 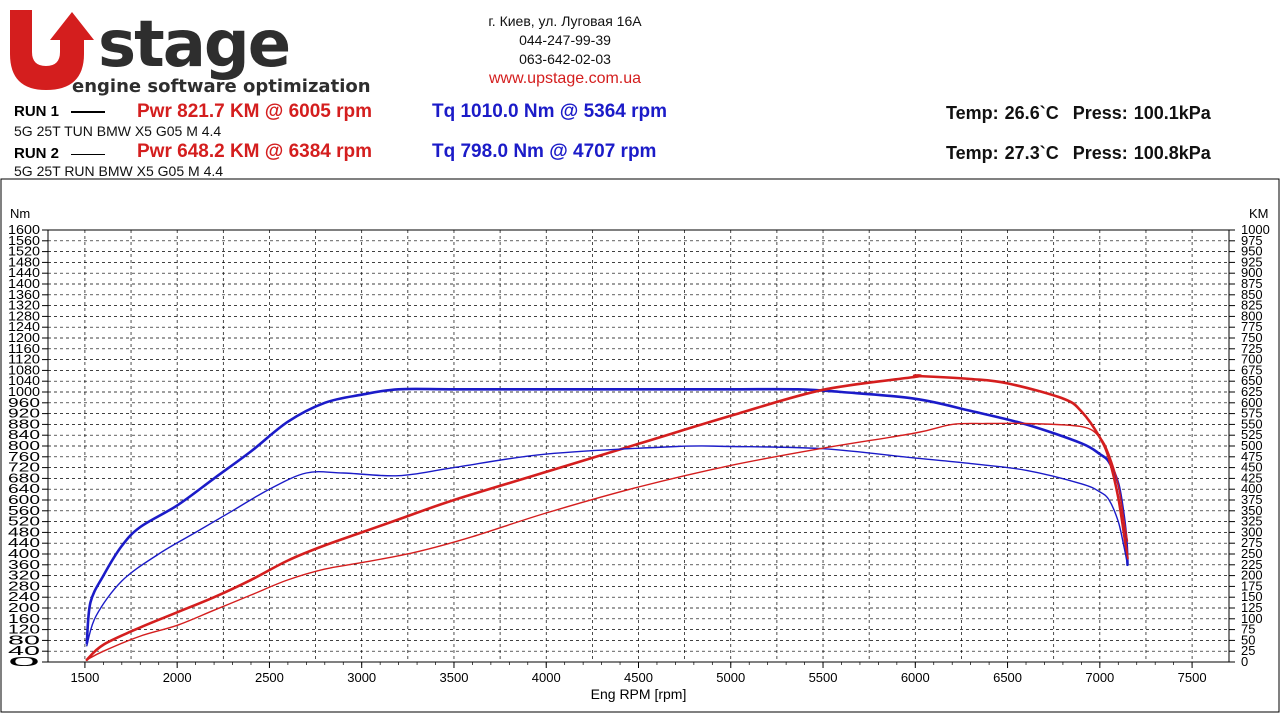 I want to click on y-left-tick-label: 720, so click(x=24, y=468).